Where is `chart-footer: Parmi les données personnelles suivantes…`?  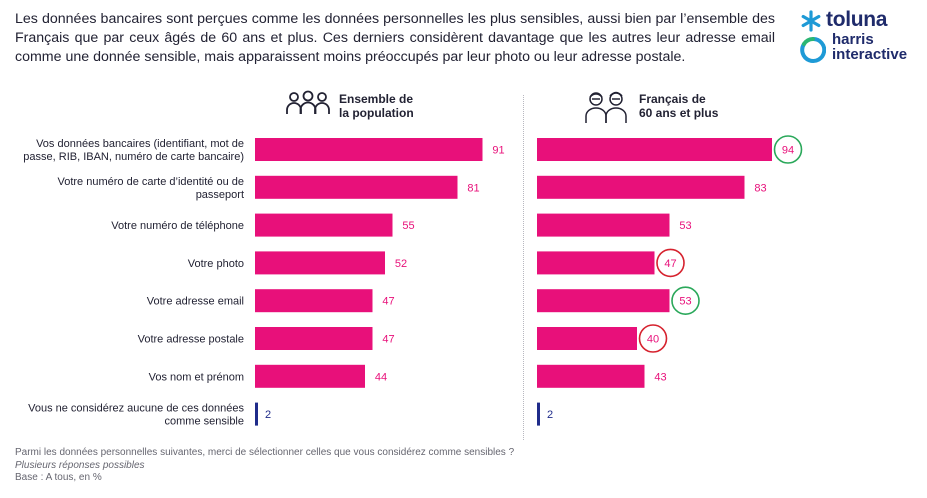 chart-footer: Parmi les données personnelles suivantes… is located at coordinates (264, 466).